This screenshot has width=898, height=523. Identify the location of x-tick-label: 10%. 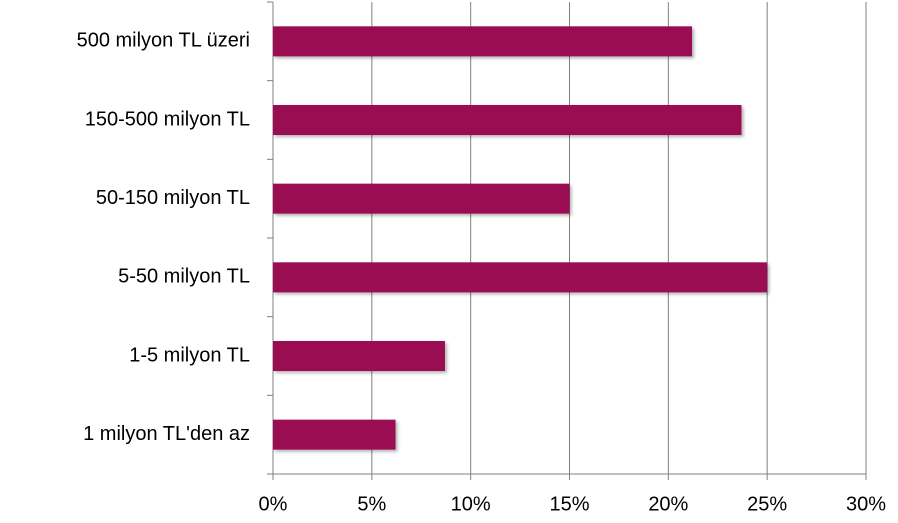
(471, 504).